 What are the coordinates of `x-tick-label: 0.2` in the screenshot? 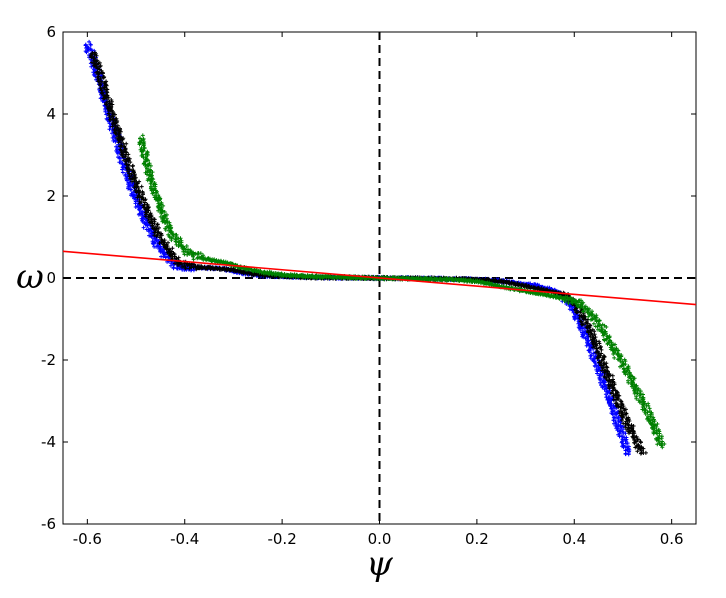 It's located at (477, 539).